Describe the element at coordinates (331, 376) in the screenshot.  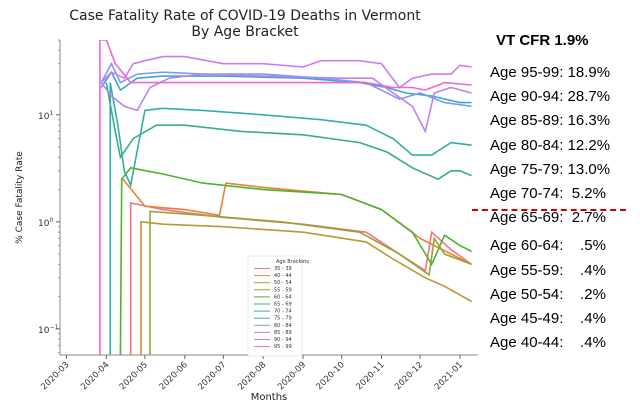
I see `x-tick-label: 2020-10` at that location.